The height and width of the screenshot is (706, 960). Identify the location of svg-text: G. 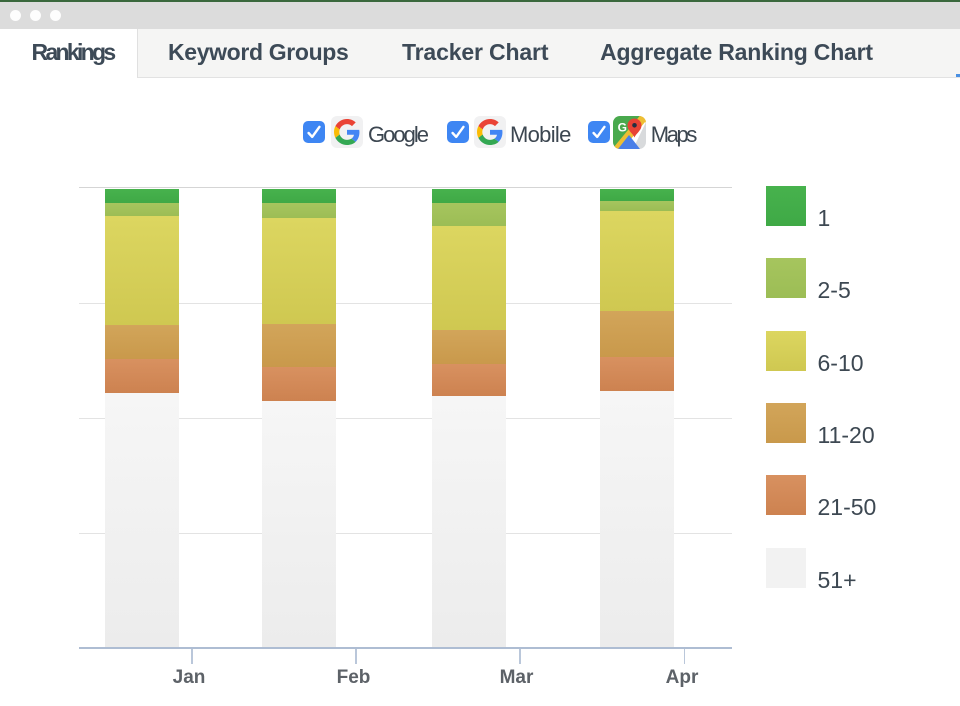
(622, 128).